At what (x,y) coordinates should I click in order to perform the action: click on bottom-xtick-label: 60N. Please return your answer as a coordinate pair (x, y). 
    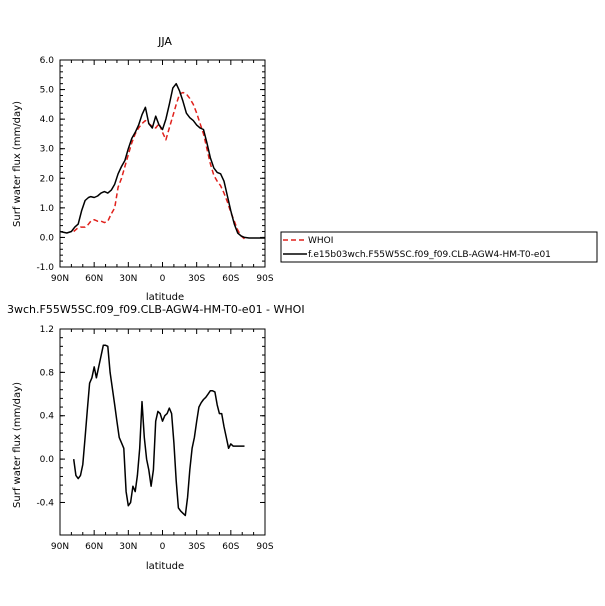
    Looking at the image, I should click on (94, 547).